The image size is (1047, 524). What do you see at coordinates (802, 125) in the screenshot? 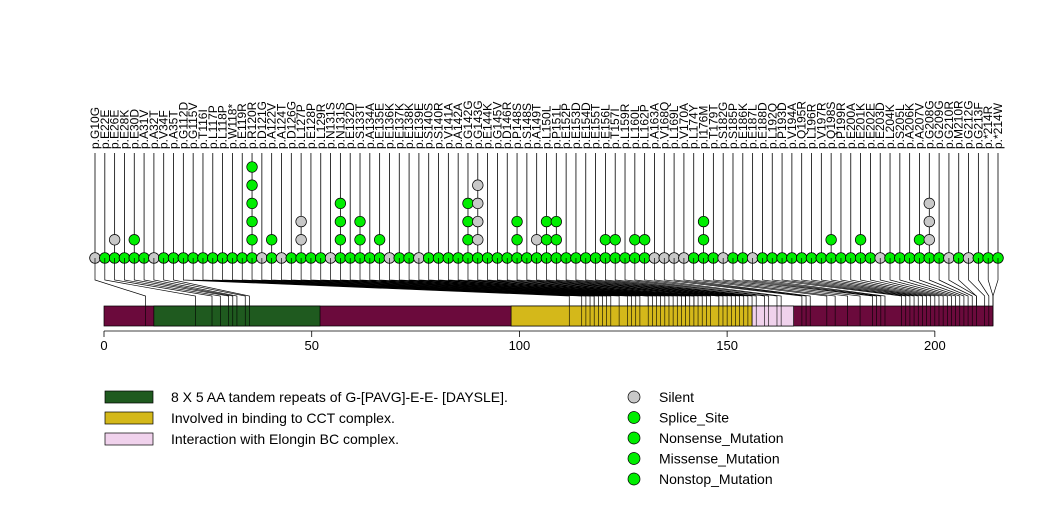
I see `mutation-label: p.Q195R` at bounding box center [802, 125].